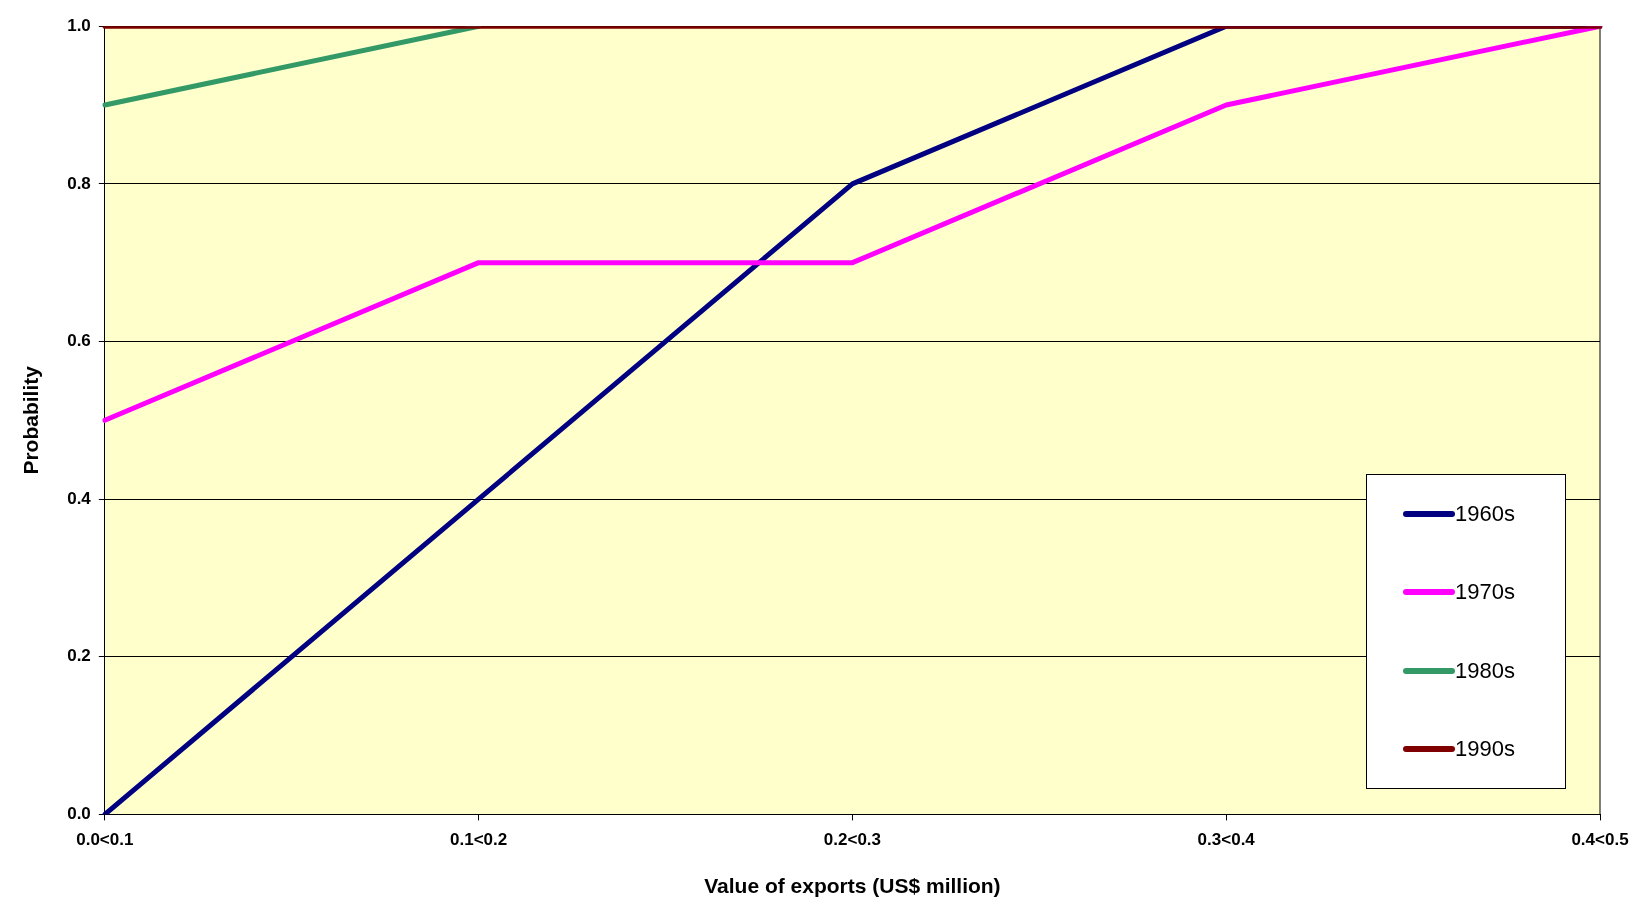 The height and width of the screenshot is (912, 1648). Describe the element at coordinates (852, 840) in the screenshot. I see `x-tick-label: 0.2<0.3` at that location.